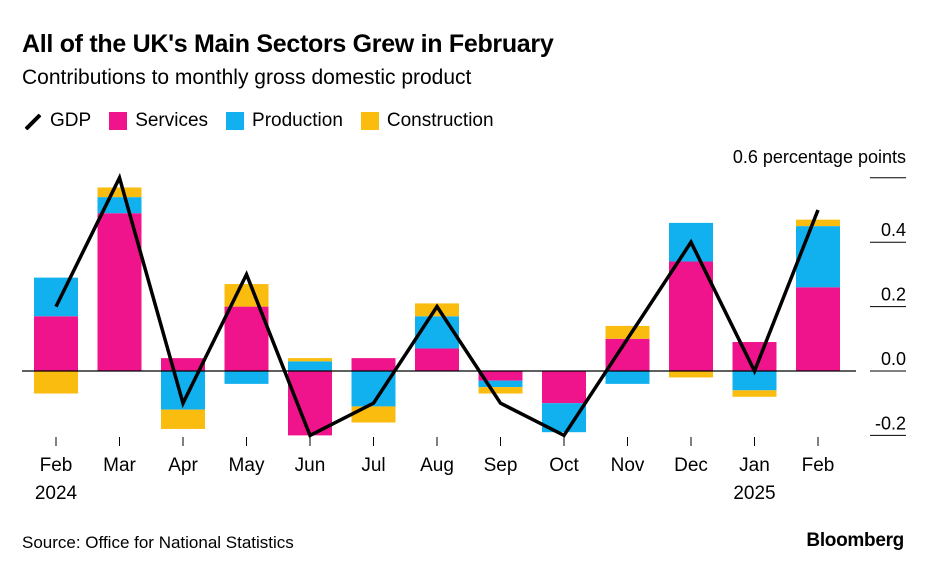 The image size is (932, 574). Describe the element at coordinates (235, 121) in the screenshot. I see `legend-swatch-production` at that location.